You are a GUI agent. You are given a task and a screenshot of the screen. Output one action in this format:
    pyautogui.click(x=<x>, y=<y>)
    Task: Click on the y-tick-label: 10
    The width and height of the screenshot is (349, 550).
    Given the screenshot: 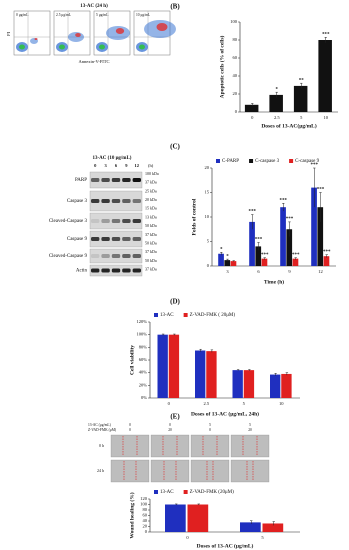 What is the action you would take?
    pyautogui.click(x=207, y=216)
    